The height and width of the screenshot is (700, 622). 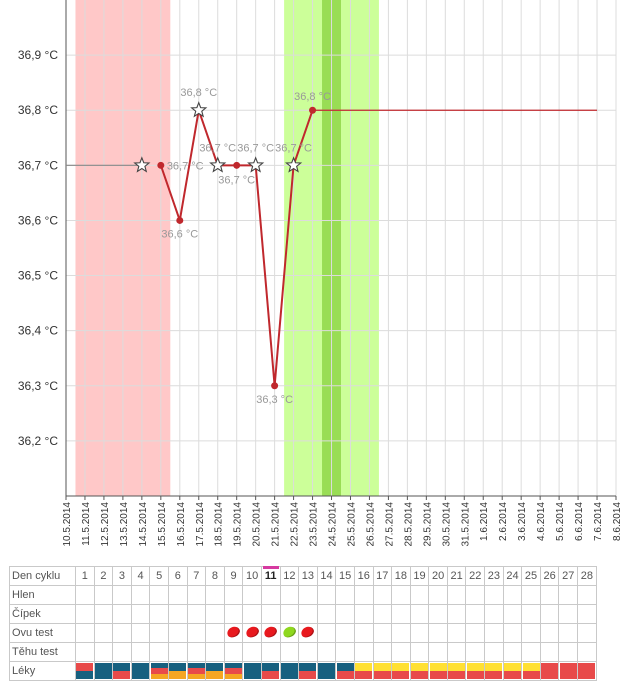 What do you see at coordinates (103, 576) in the screenshot?
I see `day-cell: 2` at bounding box center [103, 576].